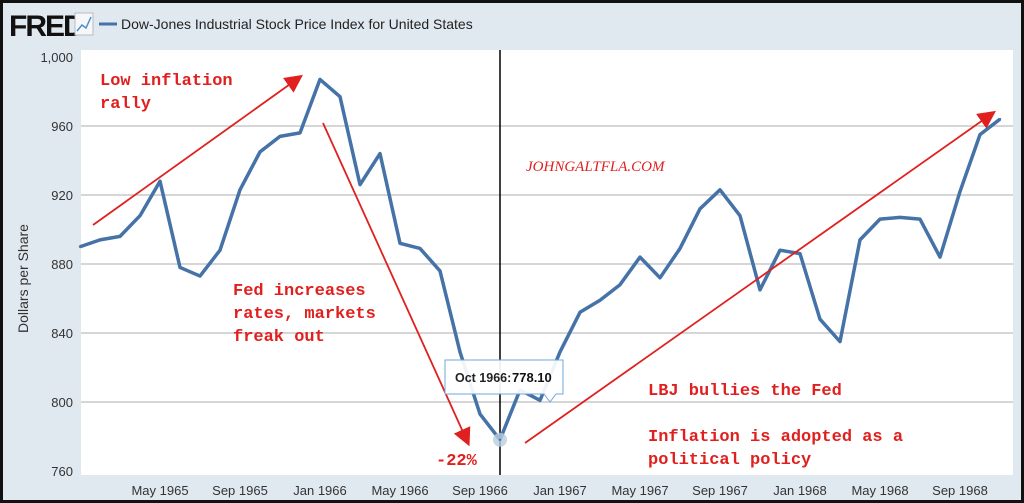 This screenshot has height=503, width=1024. Describe the element at coordinates (775, 437) in the screenshot. I see `annotation-policy-1: Inflation is adopted as a` at that location.